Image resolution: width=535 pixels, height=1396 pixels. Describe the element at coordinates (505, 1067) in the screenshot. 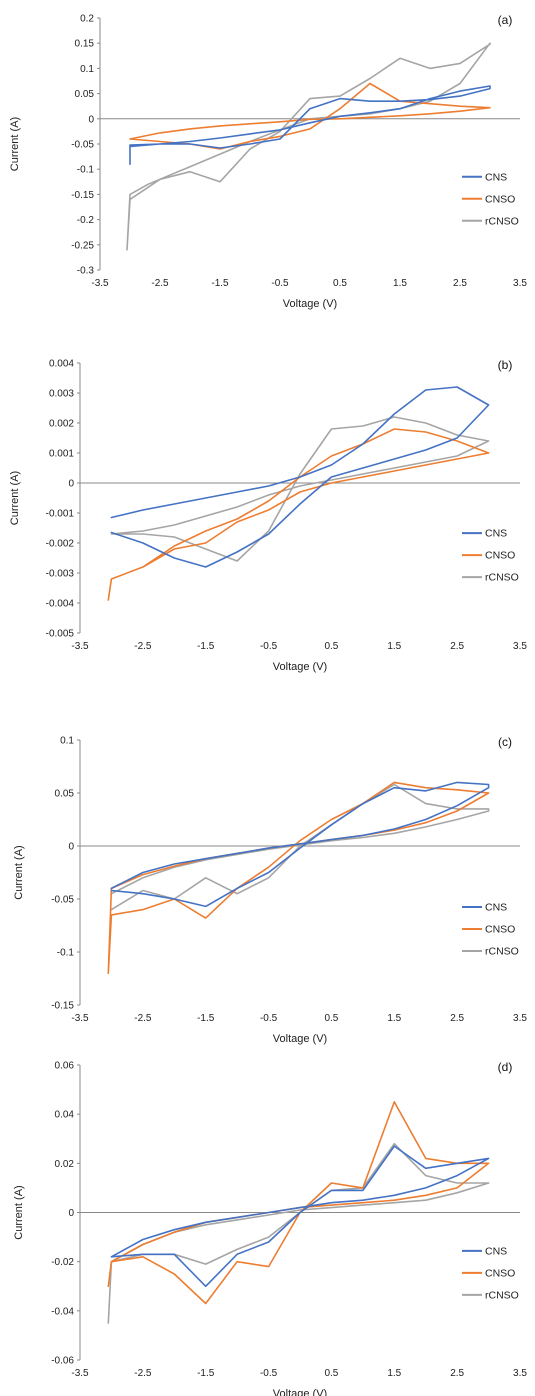

I see `panel-label: (d)` at that location.